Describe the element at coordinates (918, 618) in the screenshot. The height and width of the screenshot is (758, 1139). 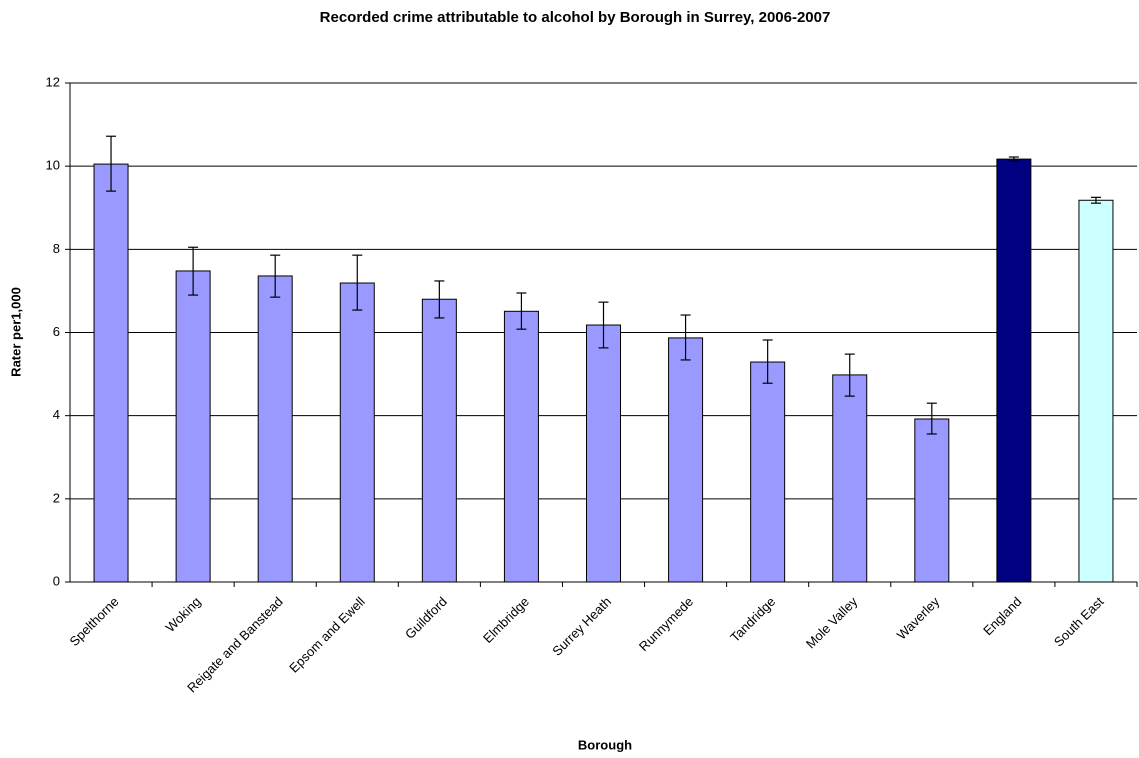
I see `x-tick-label: Waverley` at that location.